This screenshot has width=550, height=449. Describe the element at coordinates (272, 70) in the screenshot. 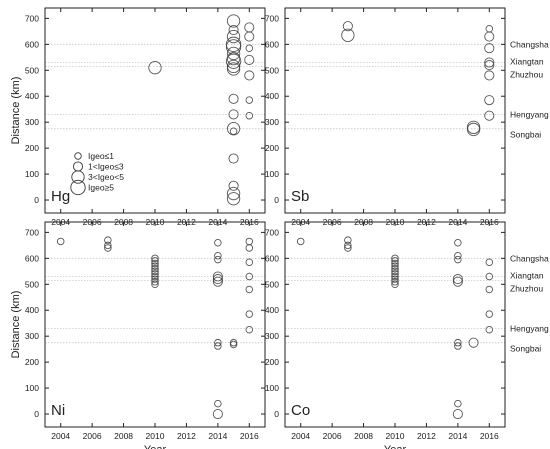

I see `y-tick-label: 500` at that location.